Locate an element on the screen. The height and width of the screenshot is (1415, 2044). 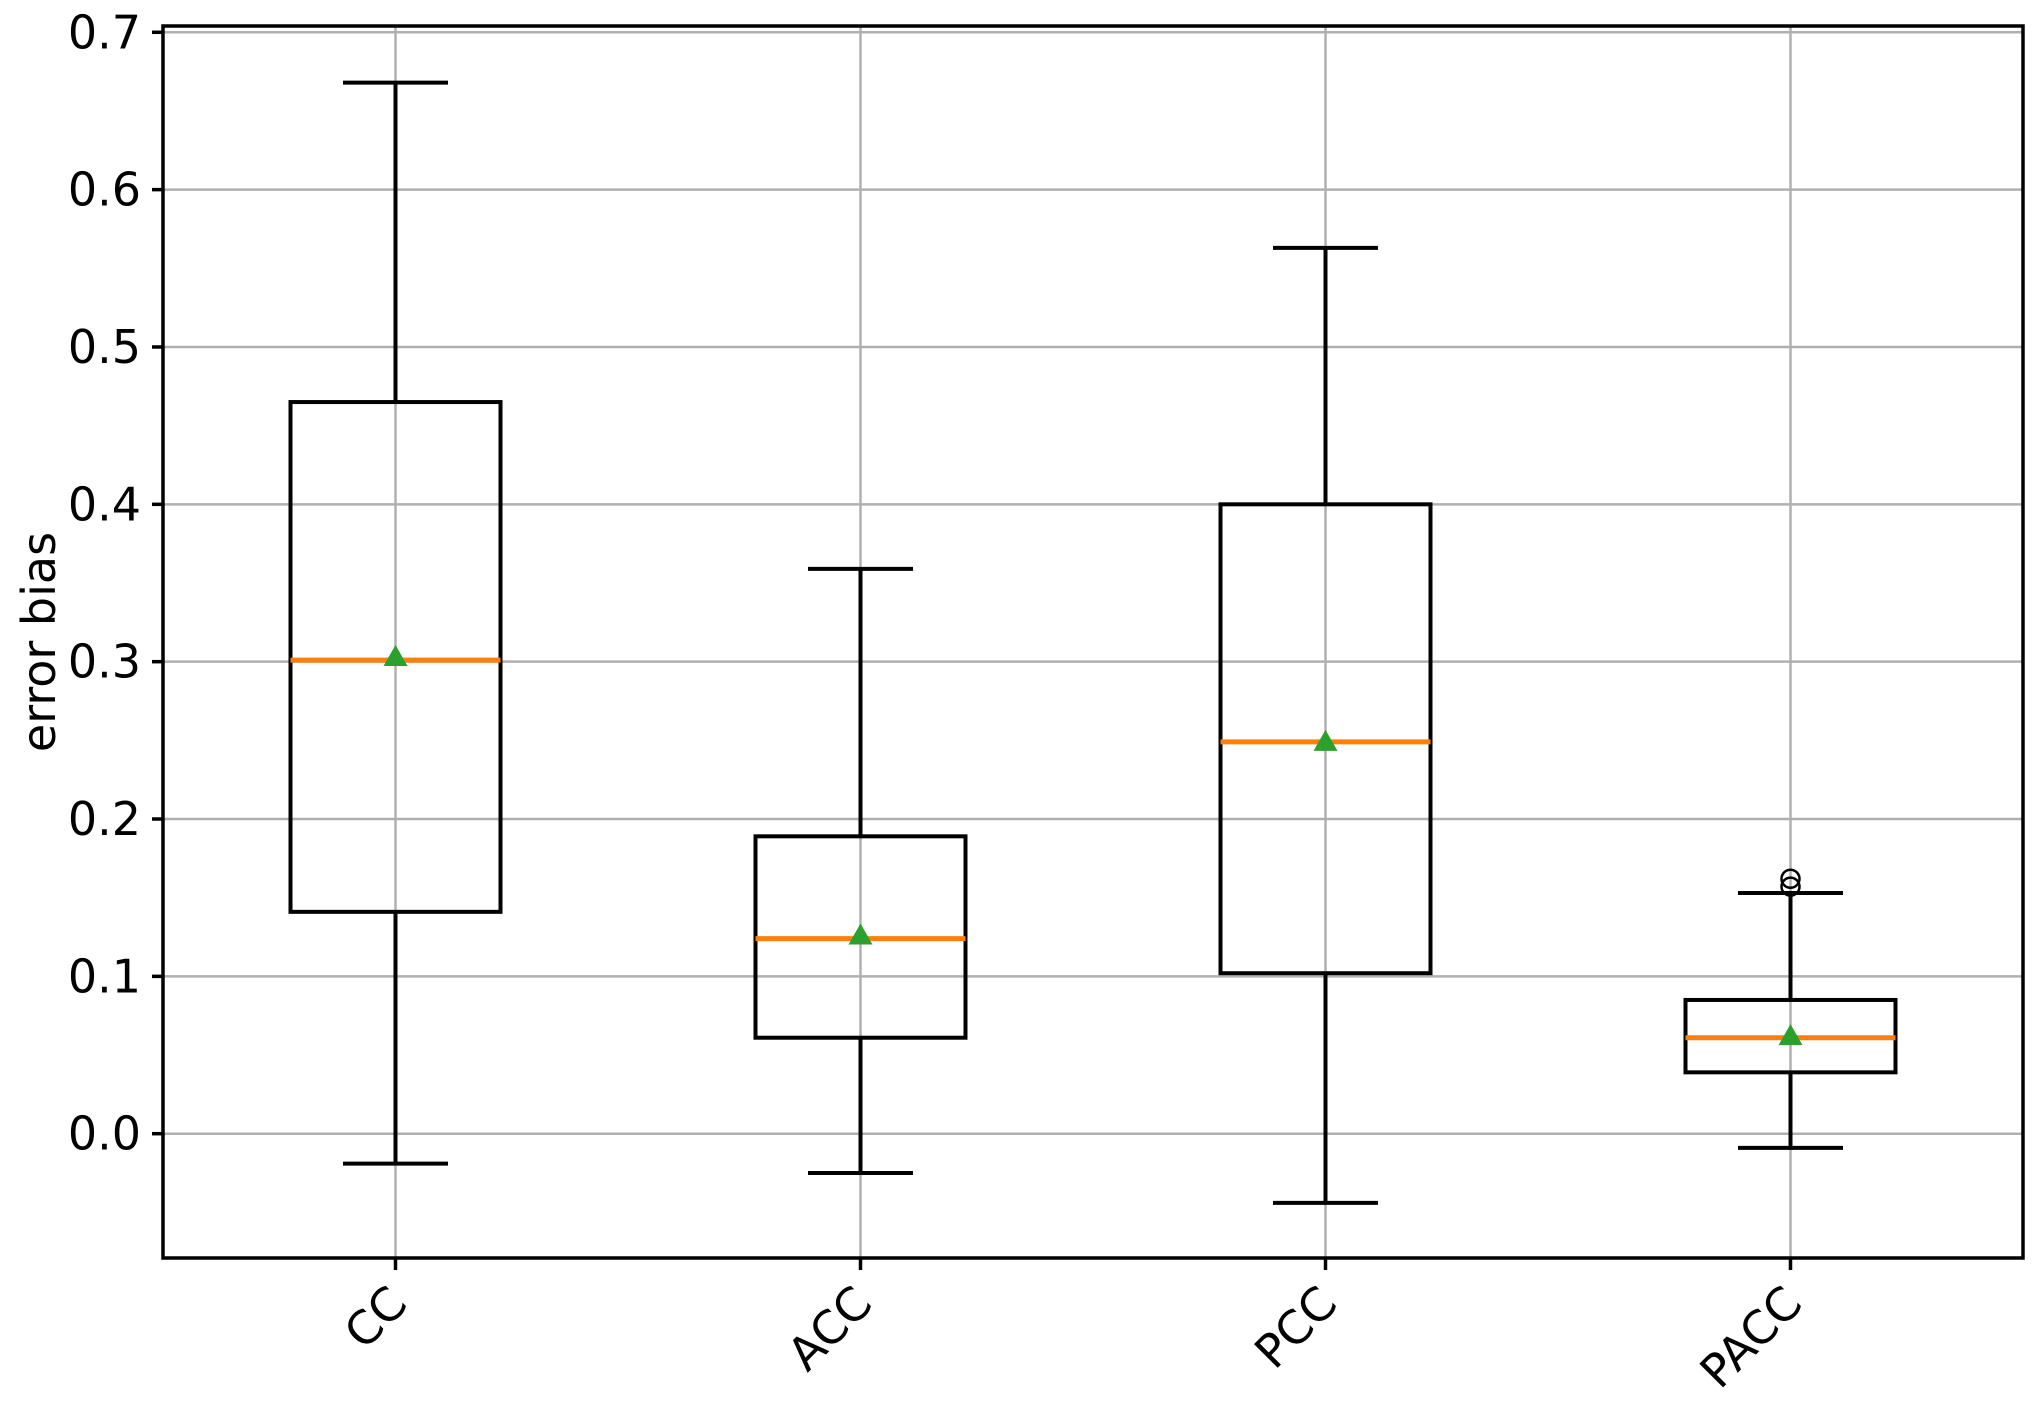
y-axis-label: error bias is located at coordinates (39, 642).